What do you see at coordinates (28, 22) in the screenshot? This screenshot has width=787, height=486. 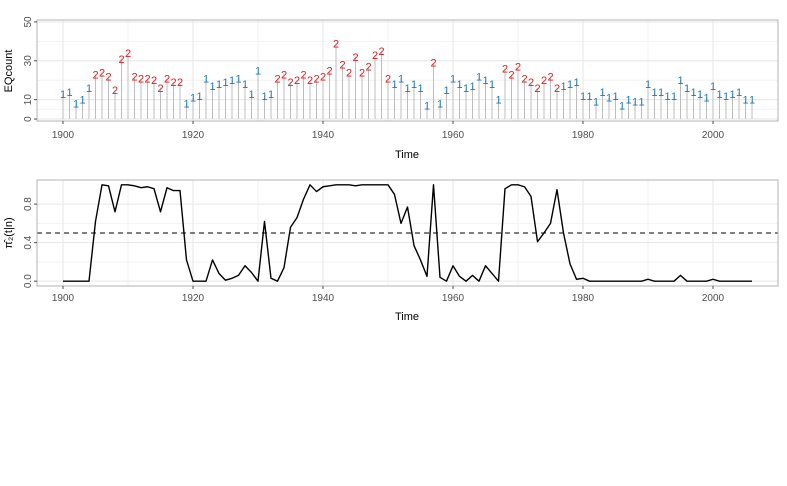 I see `eqcount-y-tick-label: 50` at bounding box center [28, 22].